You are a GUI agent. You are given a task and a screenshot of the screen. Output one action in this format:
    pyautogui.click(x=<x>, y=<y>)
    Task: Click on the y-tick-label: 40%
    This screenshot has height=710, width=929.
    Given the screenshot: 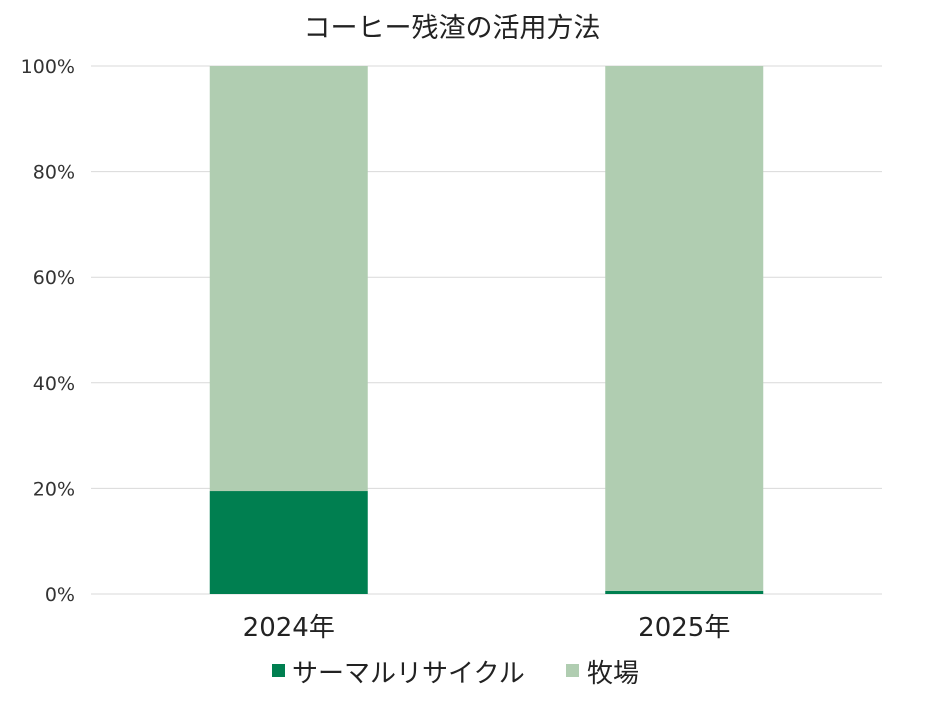 What is the action you would take?
    pyautogui.click(x=54, y=384)
    